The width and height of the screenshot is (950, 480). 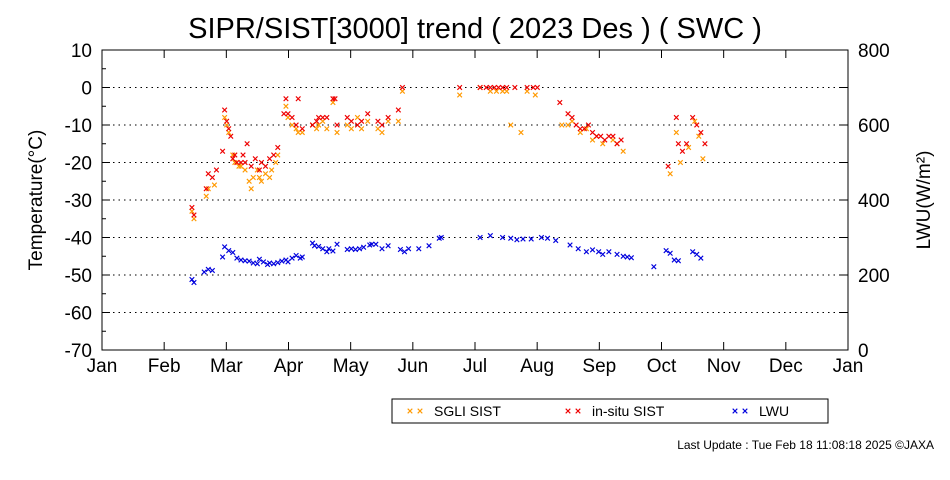 What do you see at coordinates (848, 366) in the screenshot?
I see `x-tick-label: Jan` at bounding box center [848, 366].